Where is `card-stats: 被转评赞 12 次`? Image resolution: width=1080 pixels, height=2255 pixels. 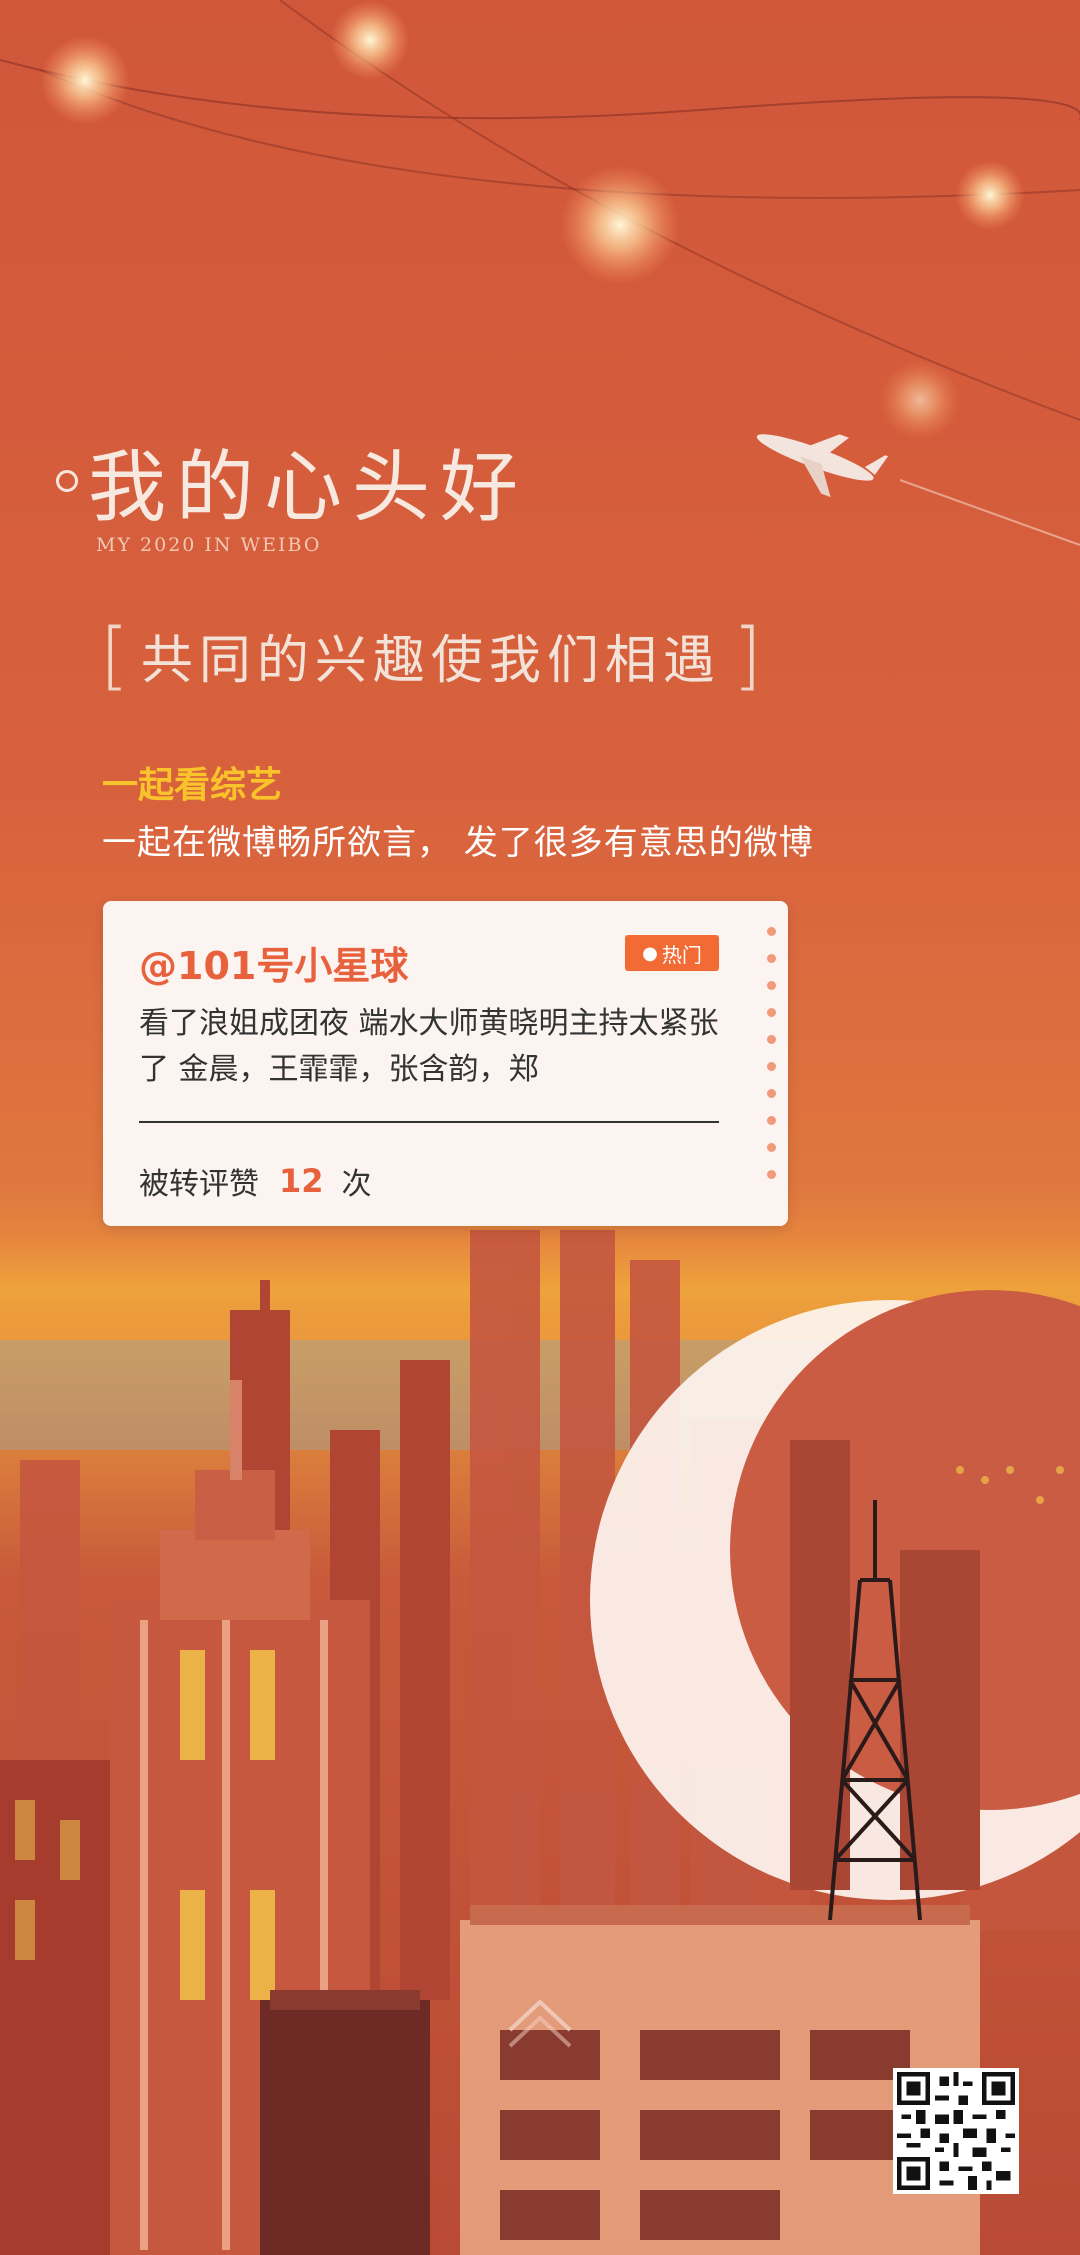 card-stats: 被转评赞 12 次 is located at coordinates (255, 1181).